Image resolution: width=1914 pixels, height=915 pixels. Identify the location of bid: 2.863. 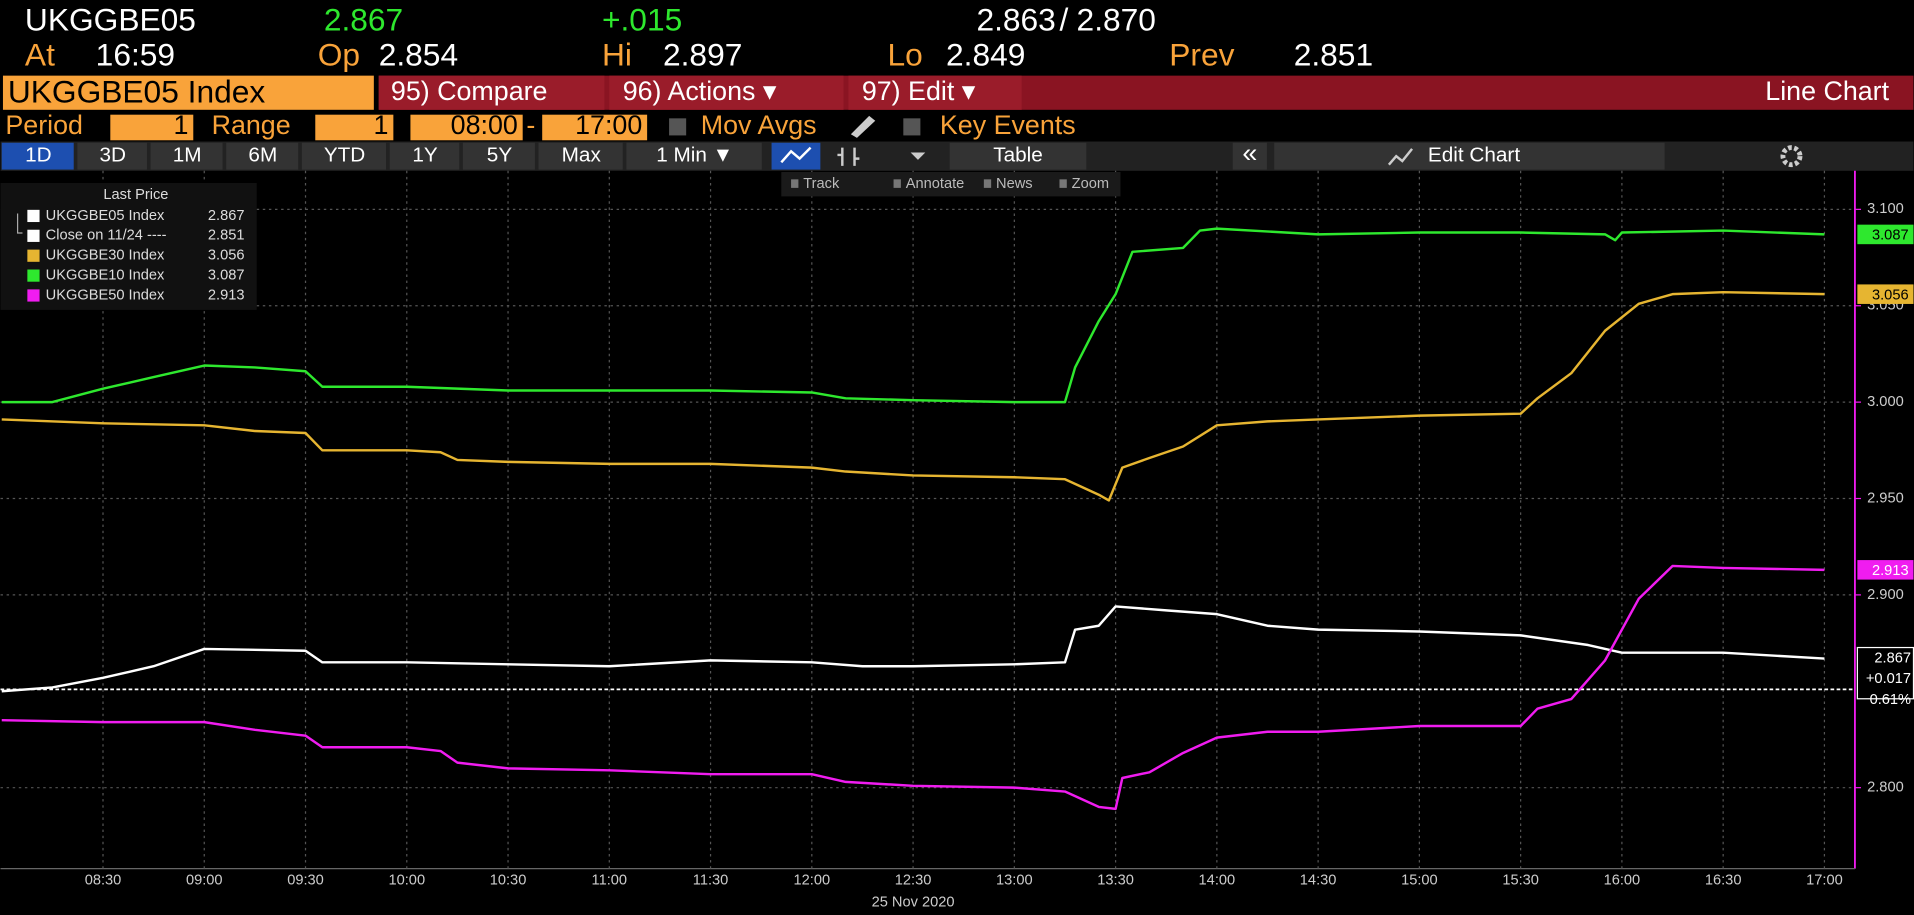
(1015, 19).